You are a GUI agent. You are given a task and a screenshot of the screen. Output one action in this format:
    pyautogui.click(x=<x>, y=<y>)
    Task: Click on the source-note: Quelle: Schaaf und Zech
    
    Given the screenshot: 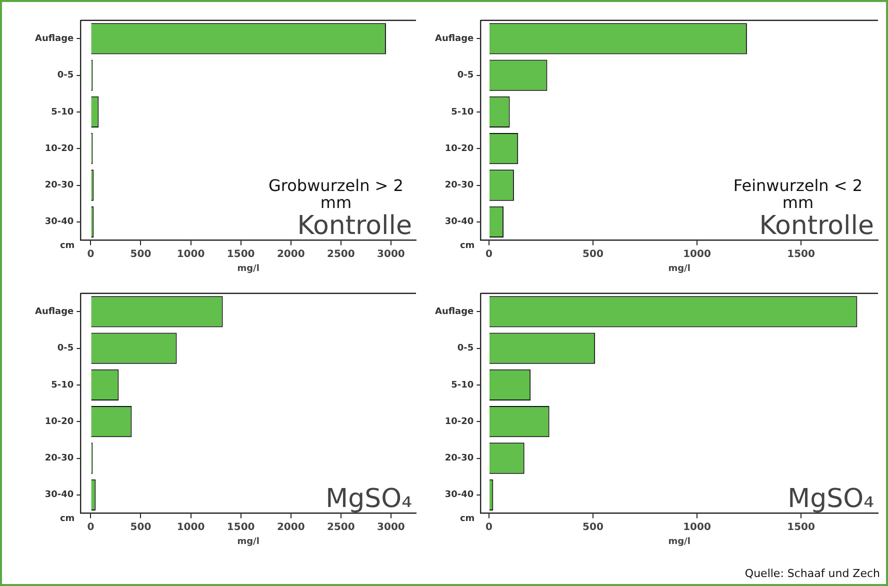 What is the action you would take?
    pyautogui.click(x=812, y=573)
    